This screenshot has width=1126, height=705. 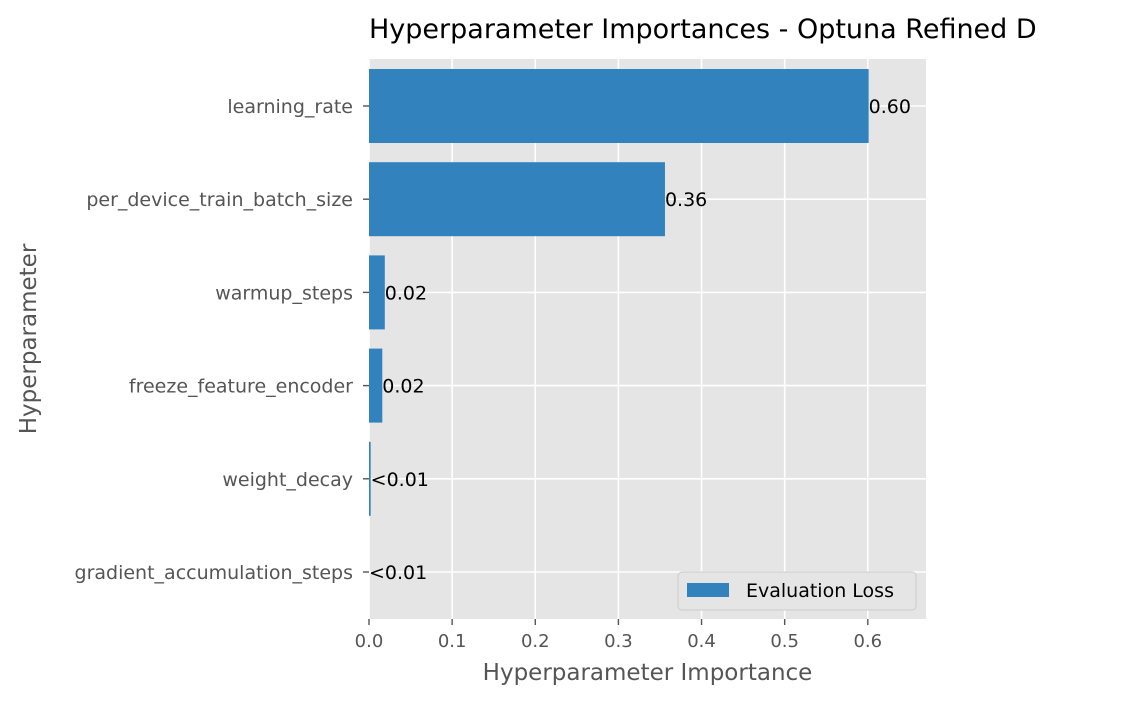 What do you see at coordinates (29, 338) in the screenshot?
I see `y-axis-label: Hyperparameter` at bounding box center [29, 338].